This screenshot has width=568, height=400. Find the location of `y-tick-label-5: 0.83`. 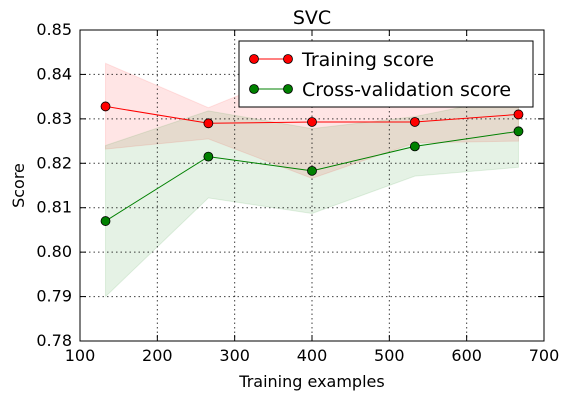

y-tick-label-5: 0.83 is located at coordinates (54, 118).